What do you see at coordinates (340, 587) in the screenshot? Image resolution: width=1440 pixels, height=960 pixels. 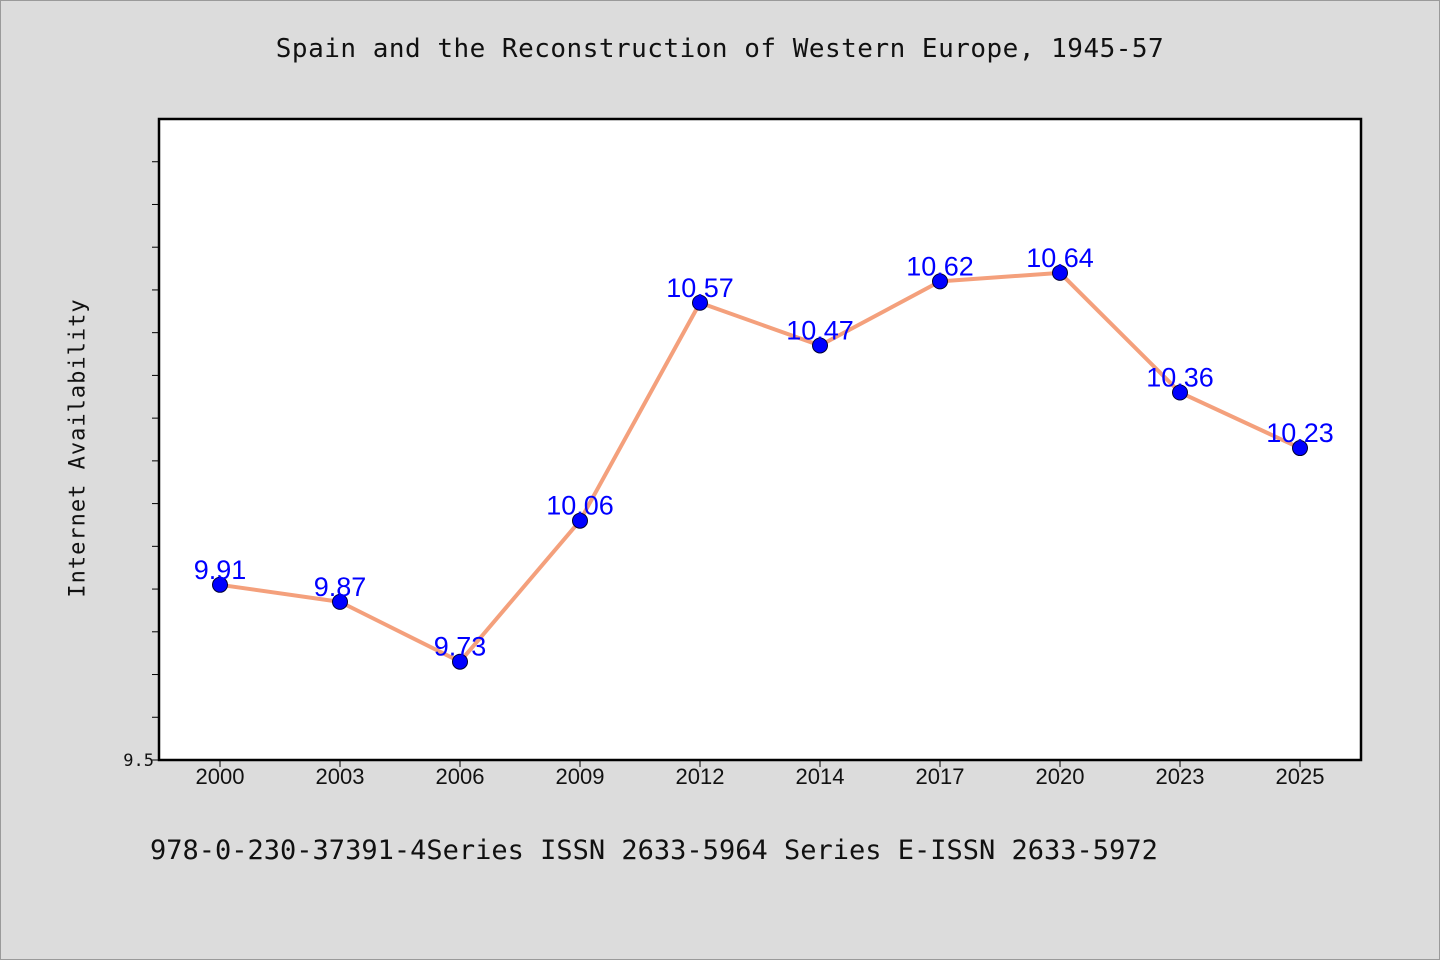 I see `data-label: 9.87` at bounding box center [340, 587].